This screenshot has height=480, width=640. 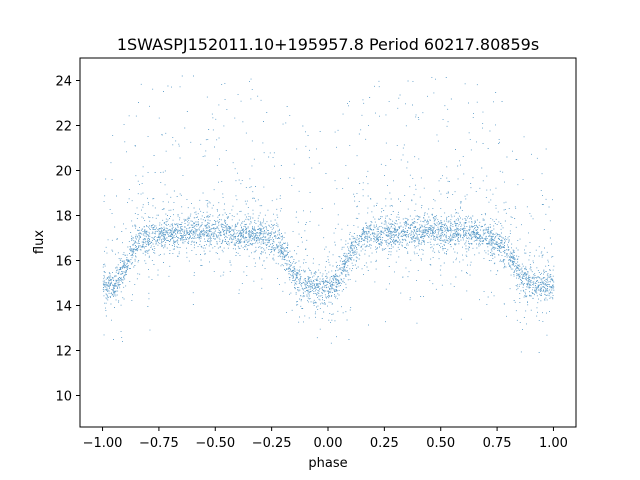 I want to click on x-tick-label: −0.25, so click(x=272, y=443).